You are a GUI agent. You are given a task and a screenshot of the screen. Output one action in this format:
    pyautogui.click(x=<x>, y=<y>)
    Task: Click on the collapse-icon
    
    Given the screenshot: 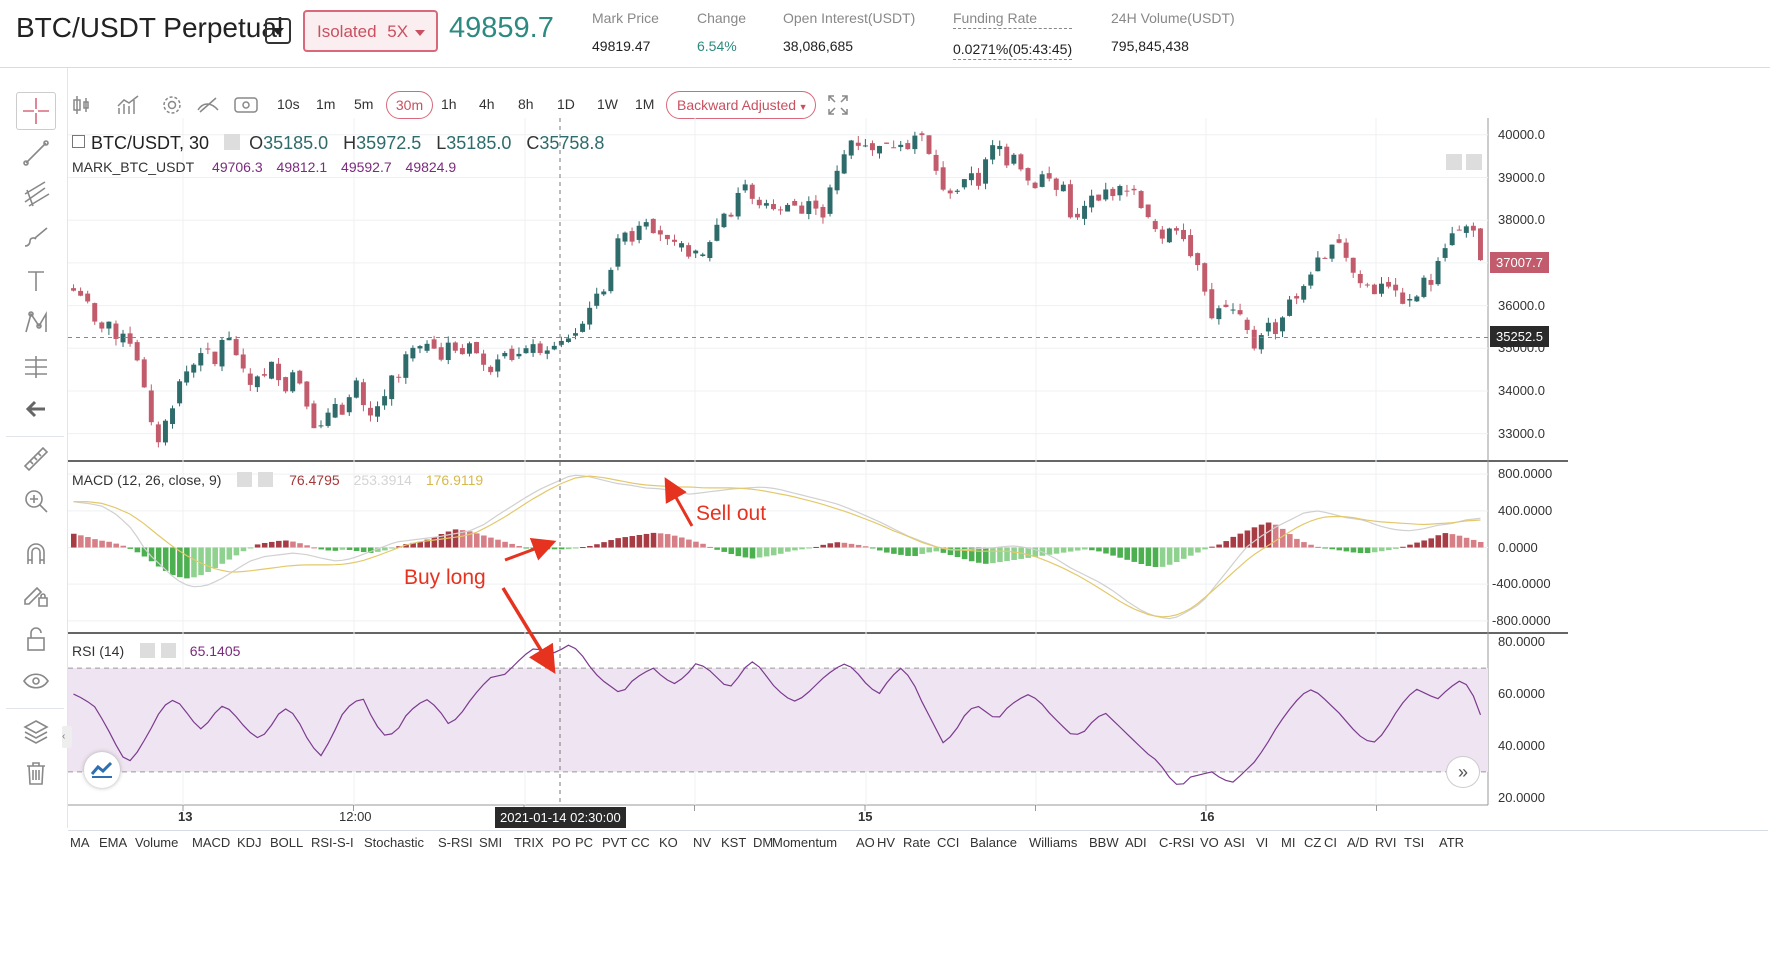 What is the action you would take?
    pyautogui.click(x=78, y=141)
    